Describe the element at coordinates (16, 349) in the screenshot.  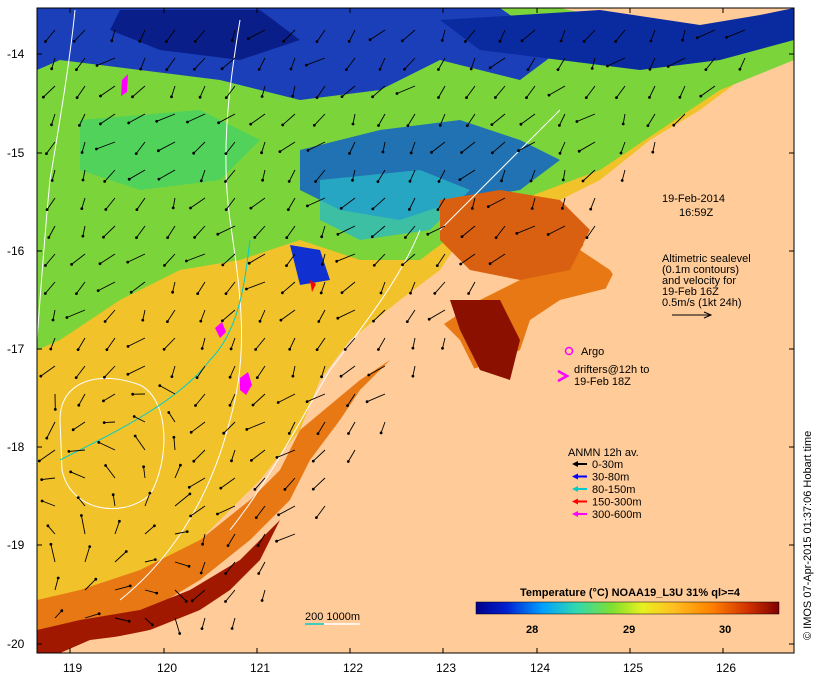
I see `y-axis-labels: -14 -15 -16 -17 -18 -19 -20` at that location.